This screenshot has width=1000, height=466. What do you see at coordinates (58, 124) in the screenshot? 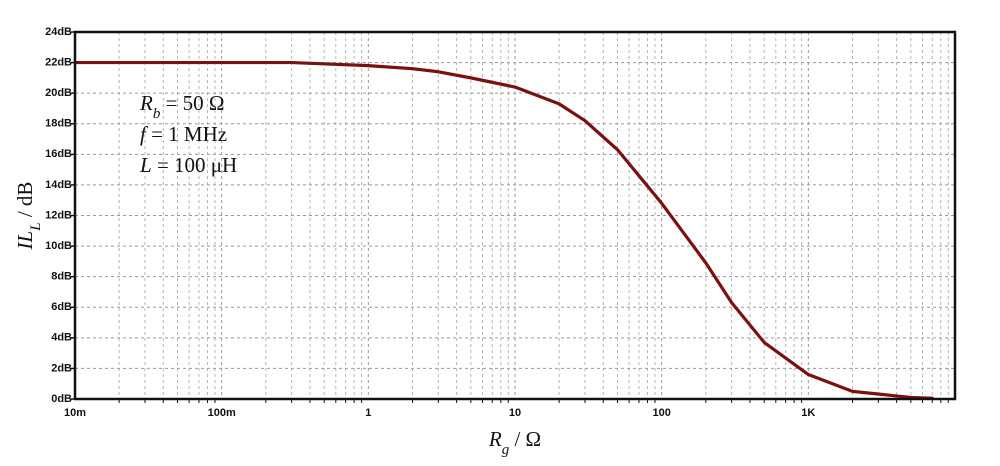
I see `y-tick-label: 18dB` at bounding box center [58, 124].